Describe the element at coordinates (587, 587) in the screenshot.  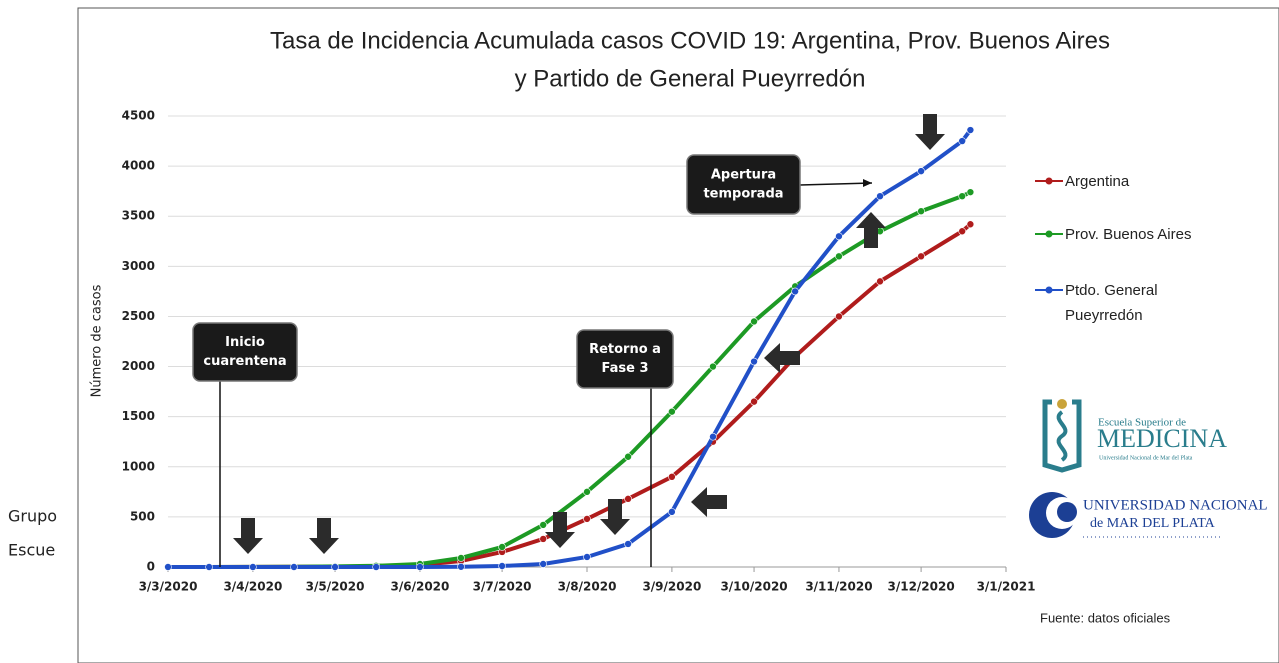
I see `x-tick-label: 3/8/2020` at that location.